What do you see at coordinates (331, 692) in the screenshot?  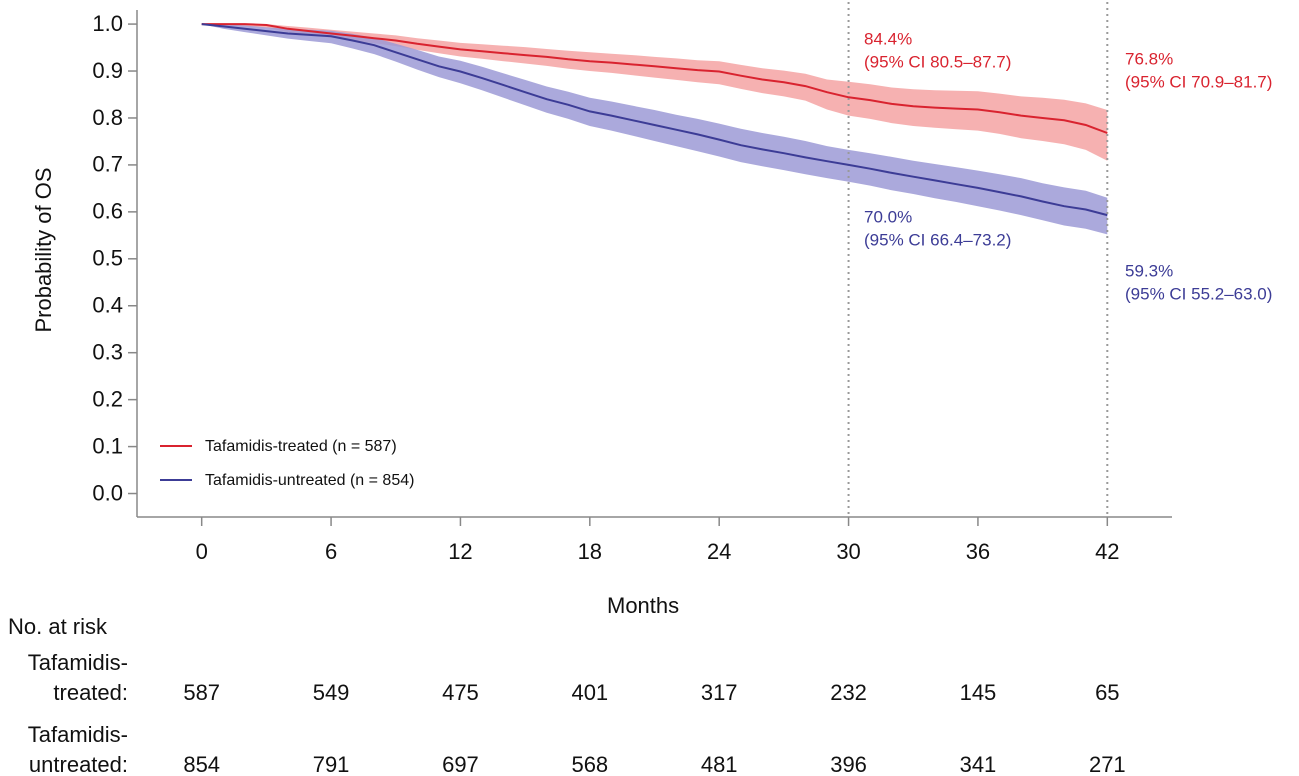 I see `risk-count: 549` at bounding box center [331, 692].